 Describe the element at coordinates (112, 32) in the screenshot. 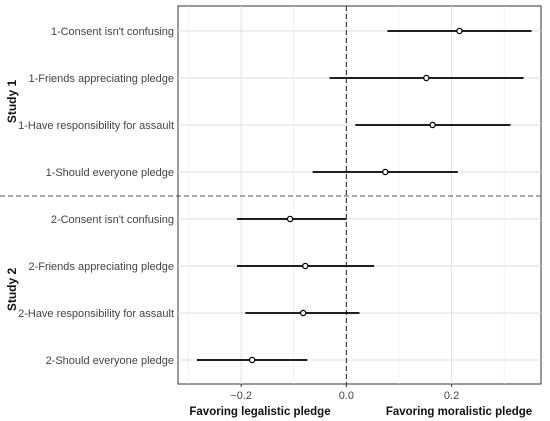

I see `y-tick-label: 1-Consent isn't confusing` at that location.